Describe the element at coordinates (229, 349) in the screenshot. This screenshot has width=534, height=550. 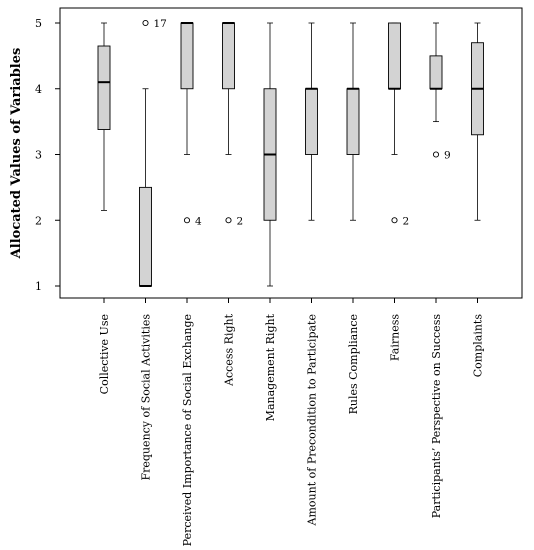
I see `category-label-3: Access Right` at that location.